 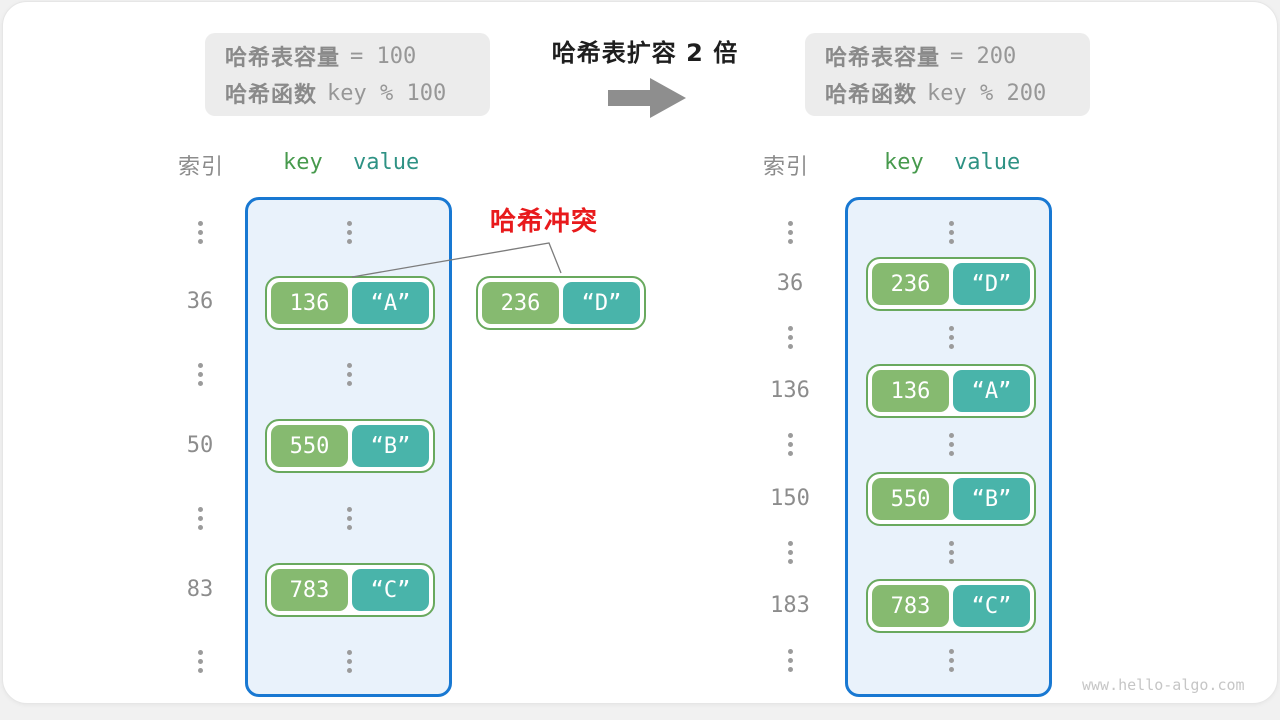 I want to click on left-index-cell: 83, so click(x=200, y=589).